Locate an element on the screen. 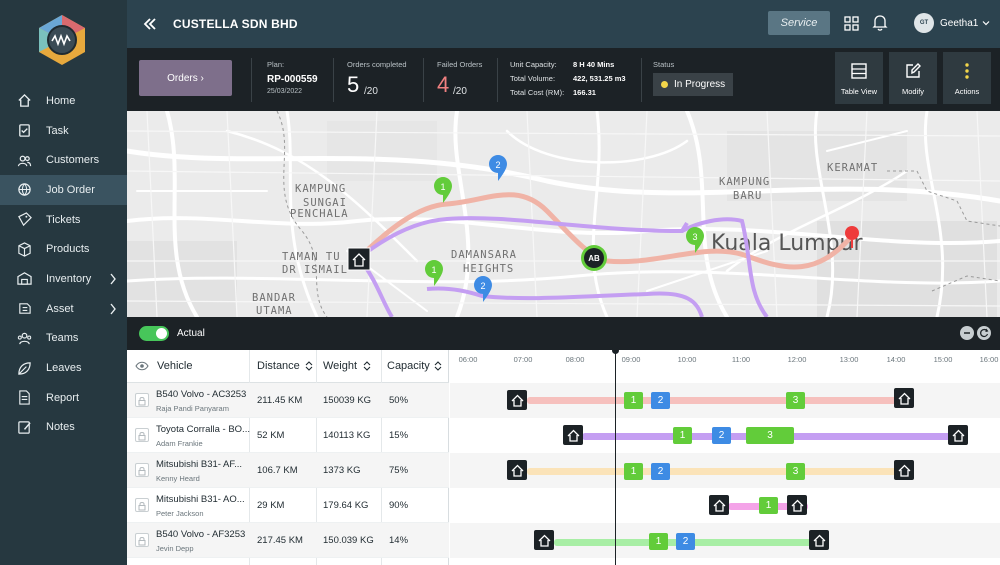 This screenshot has width=1000, height=565. sidebar-item-inventory: Inventory is located at coordinates (63, 279).